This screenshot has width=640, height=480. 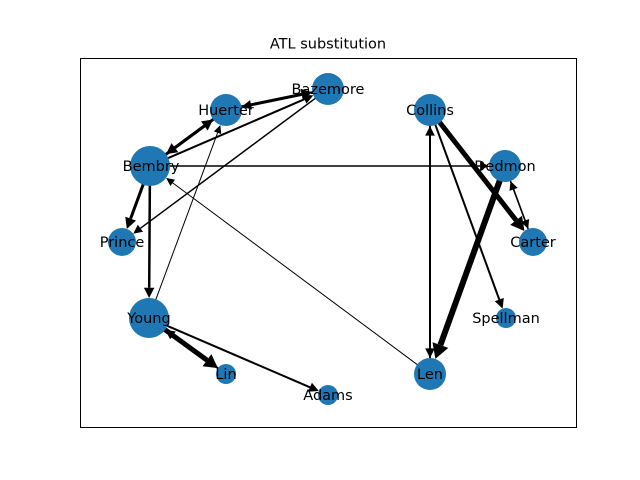 I want to click on node-lin, so click(x=226, y=374).